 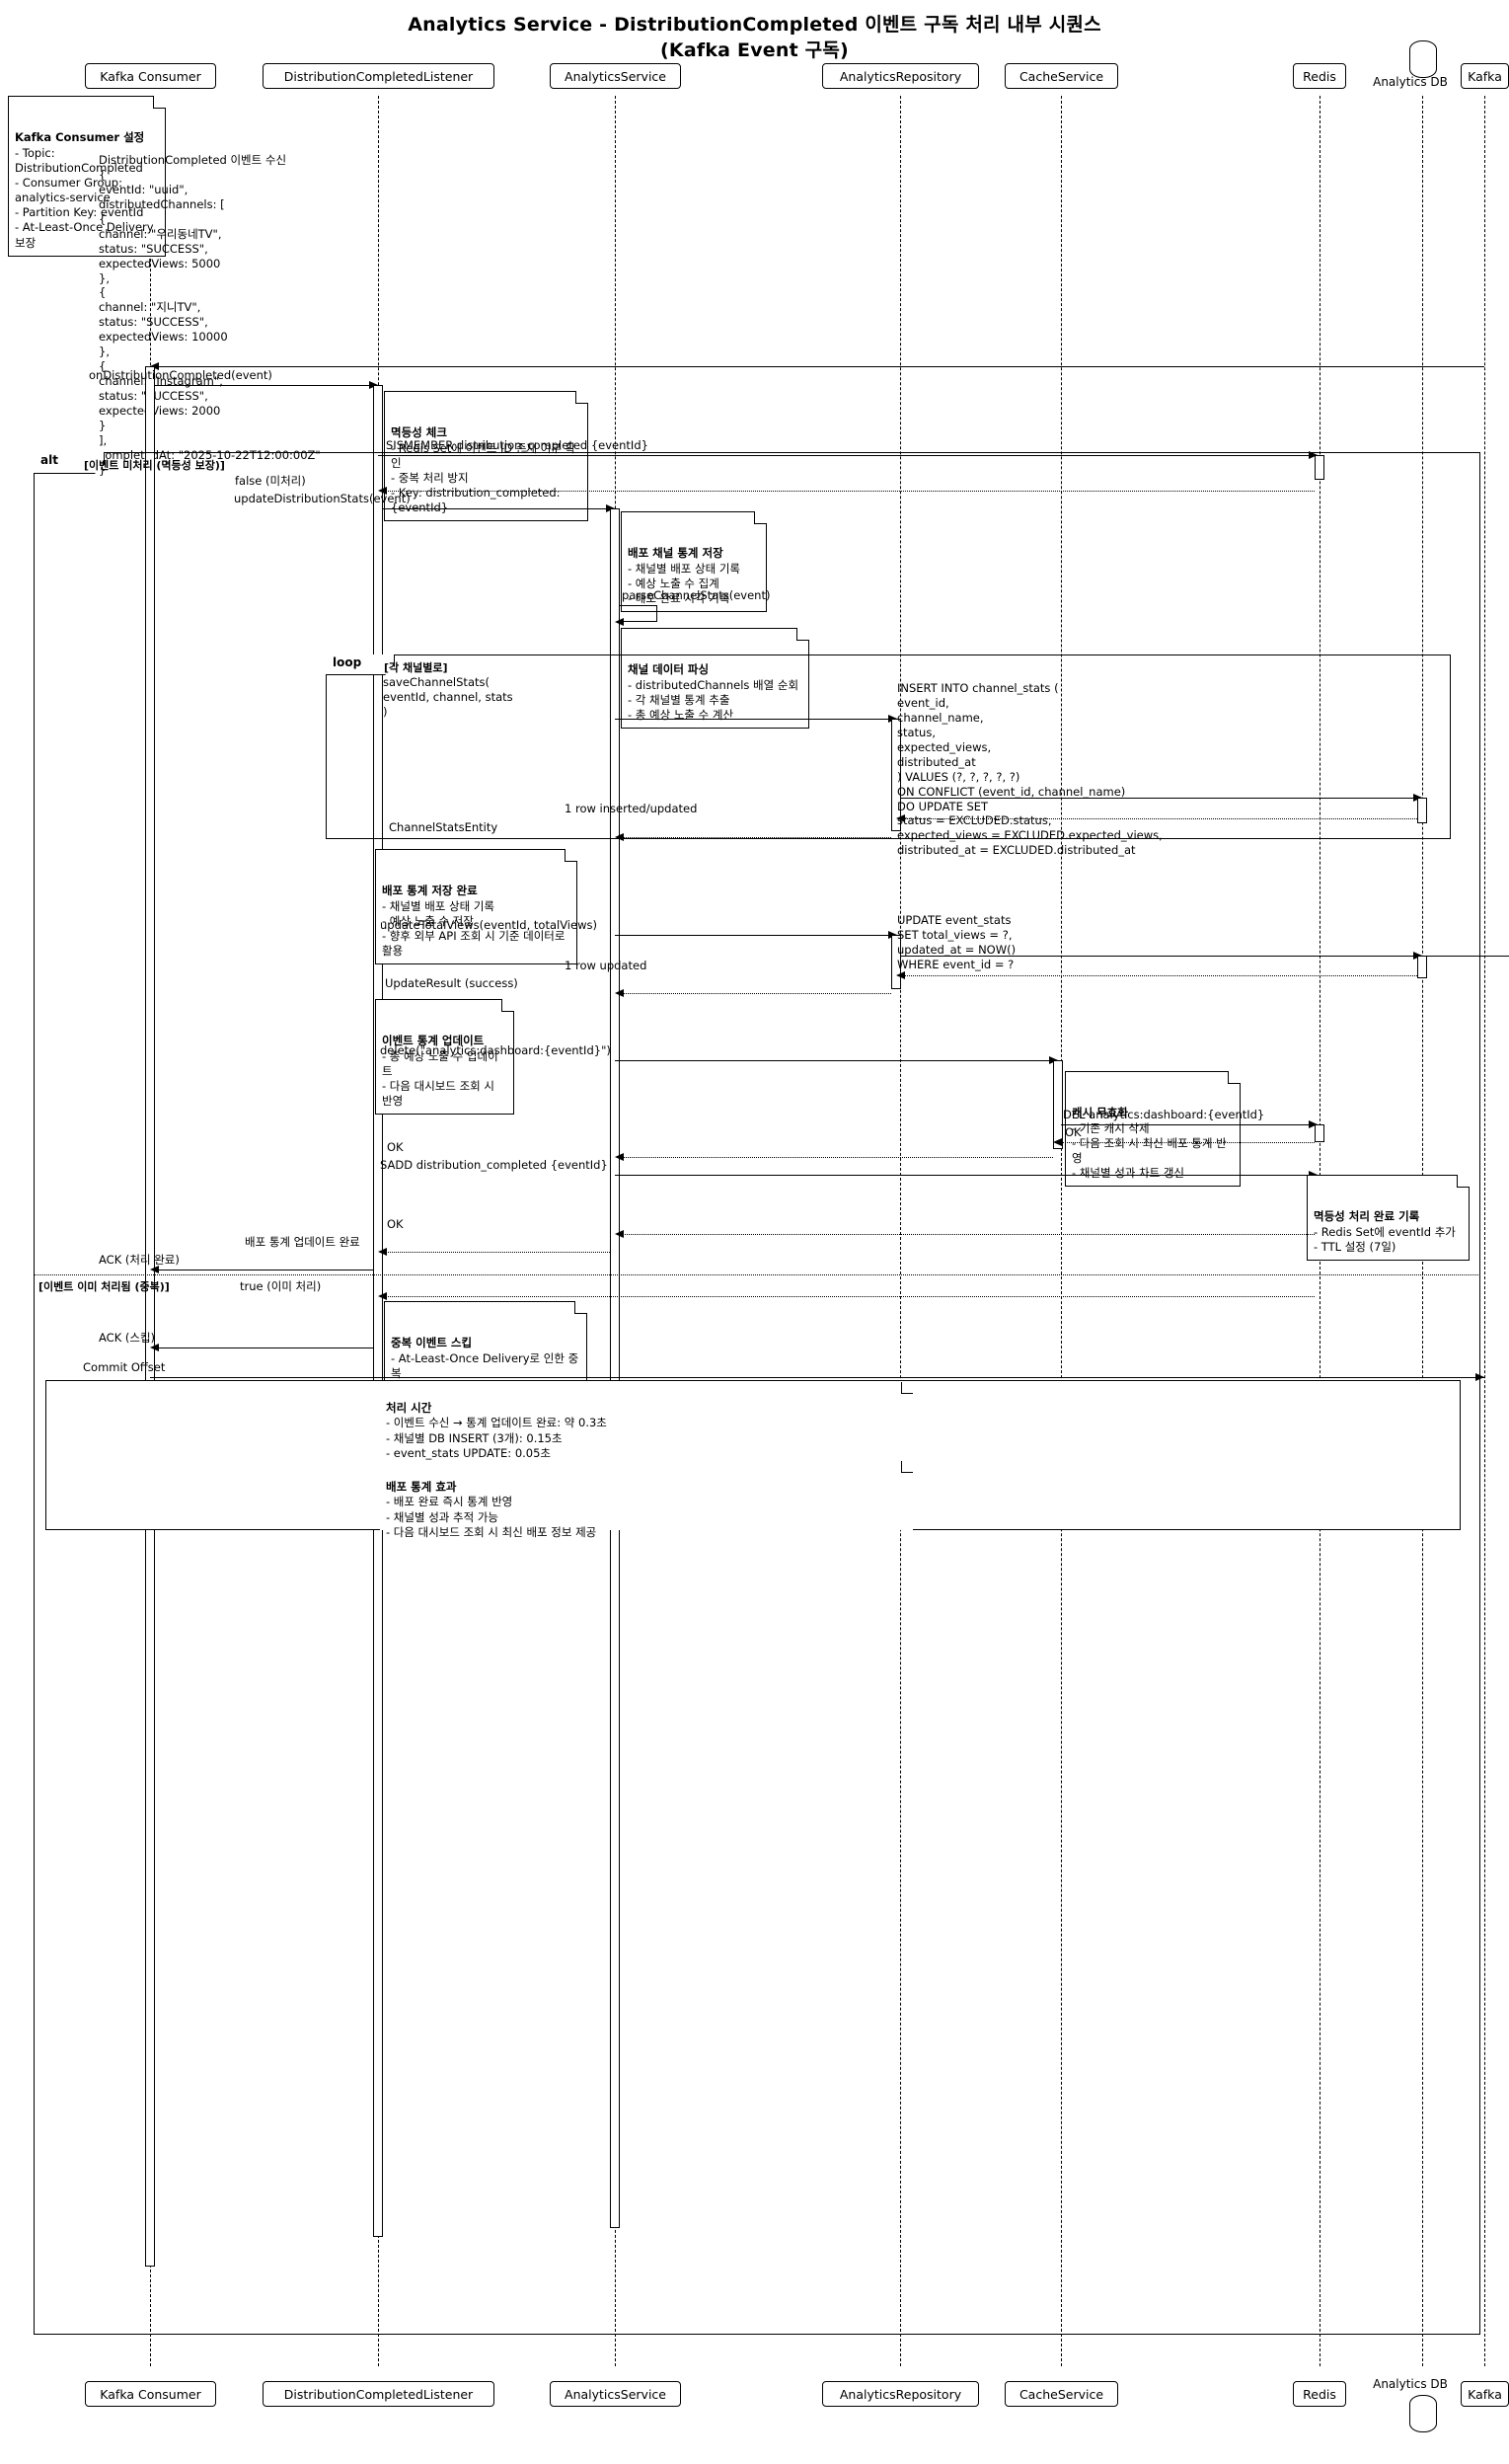 I want to click on participant-cacheservice: CacheService, so click(x=1061, y=76).